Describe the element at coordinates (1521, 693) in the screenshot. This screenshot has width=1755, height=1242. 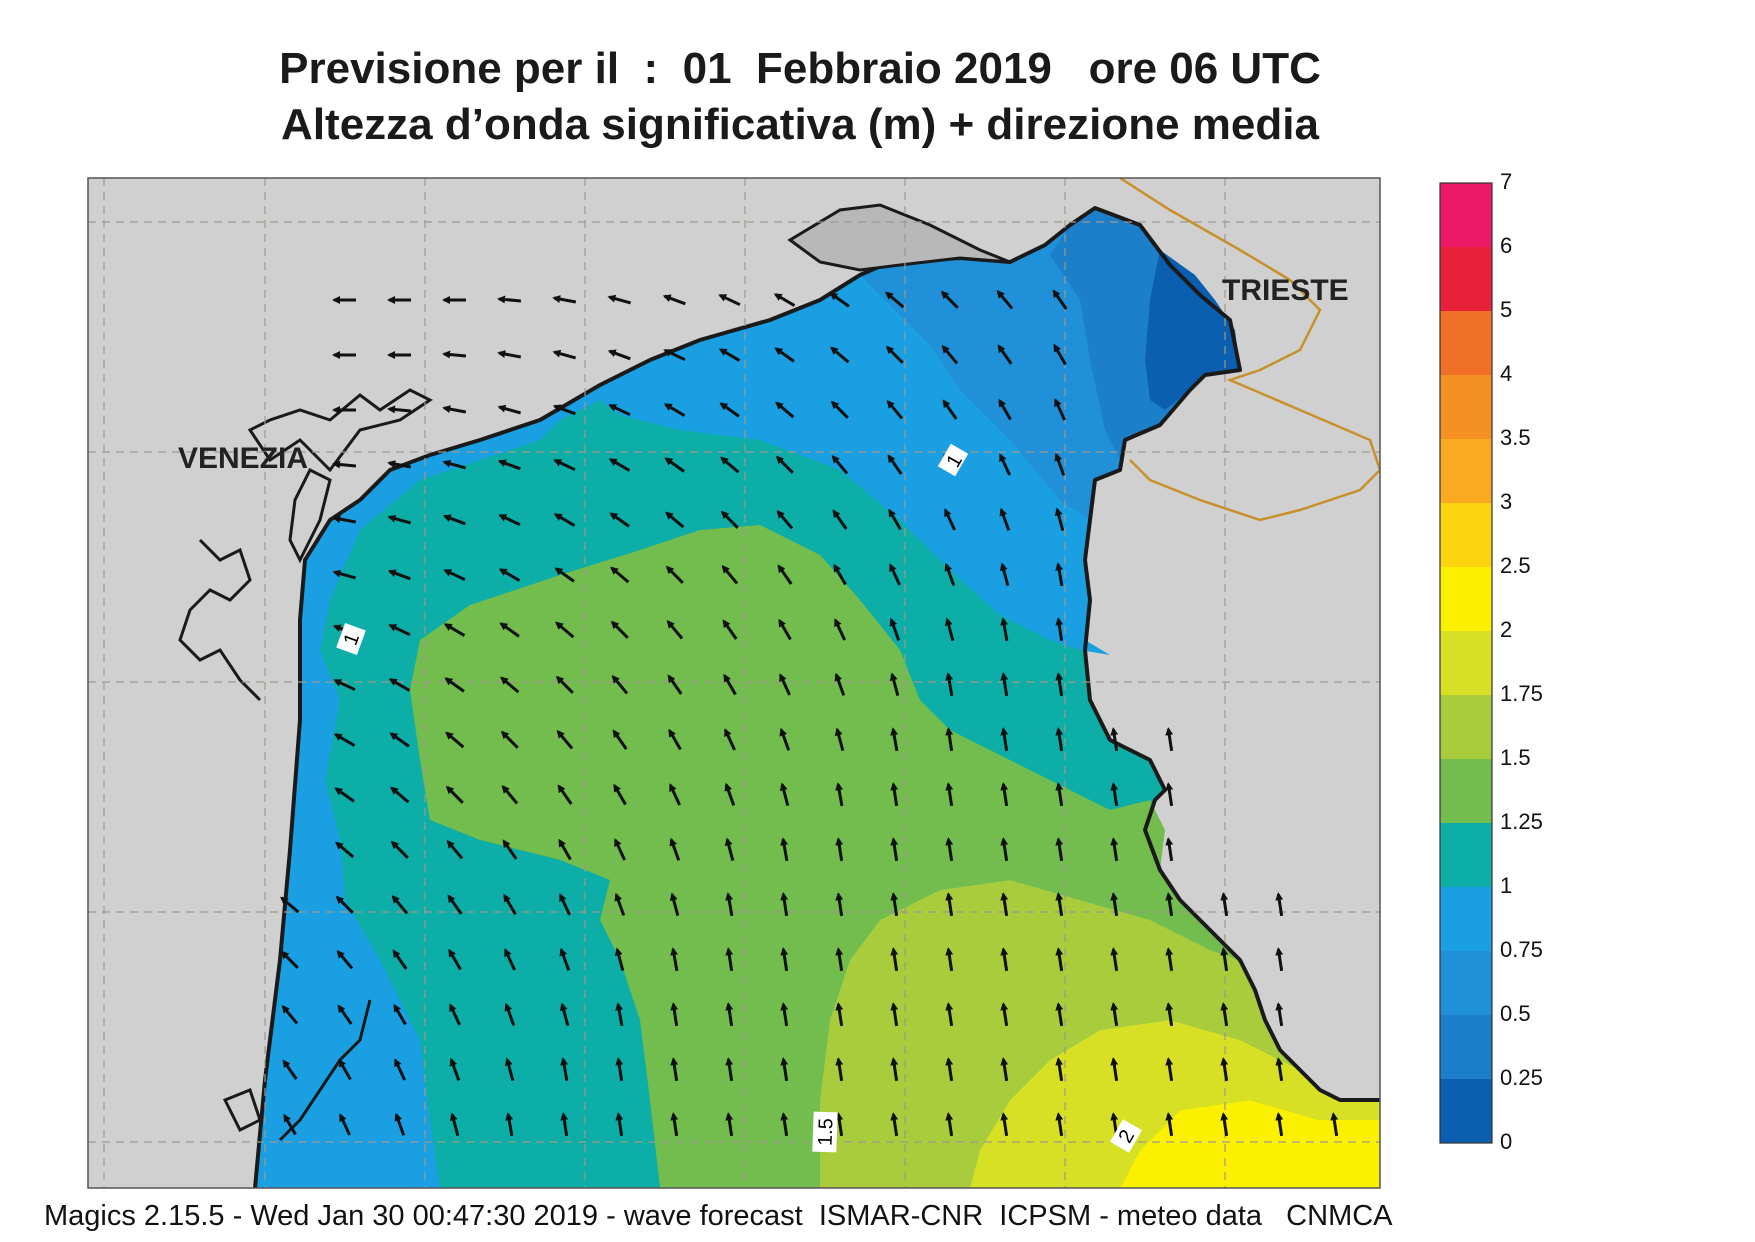
I see `legend-label: 1.75` at that location.